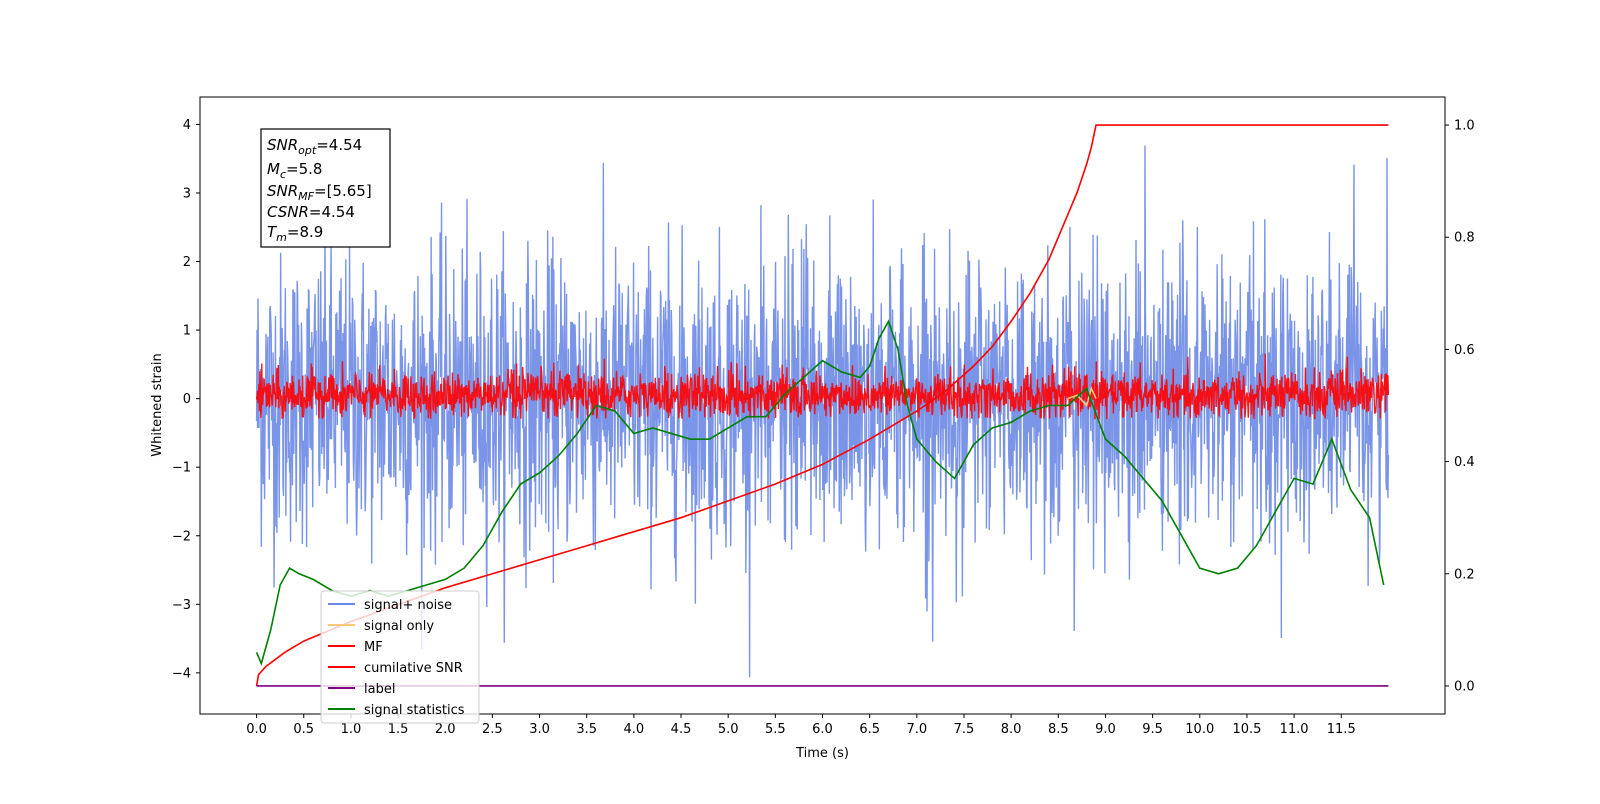 The height and width of the screenshot is (804, 1600). What do you see at coordinates (1341, 729) in the screenshot?
I see `x-tick-label: 11.5` at bounding box center [1341, 729].